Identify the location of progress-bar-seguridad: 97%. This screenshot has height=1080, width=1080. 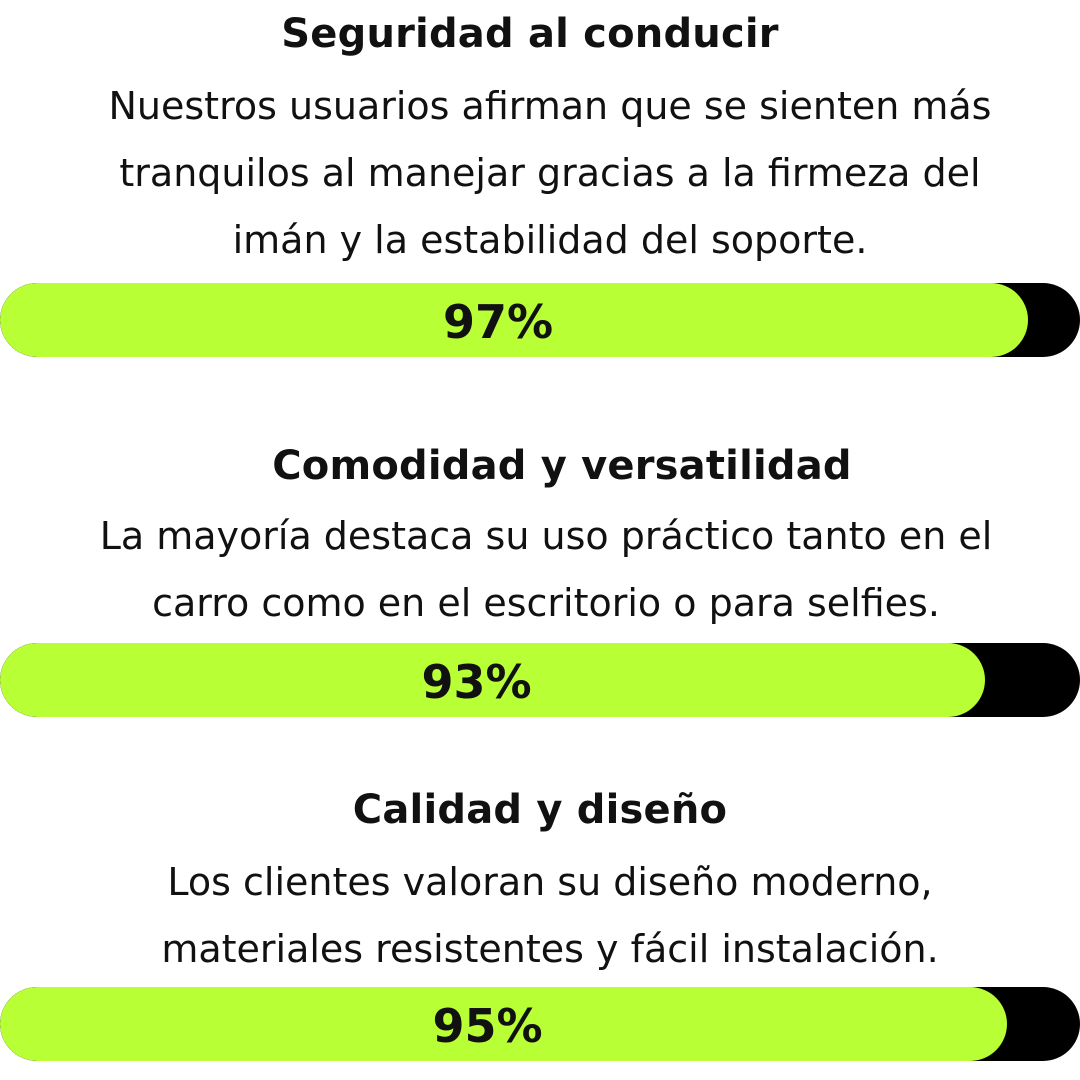
(540, 320).